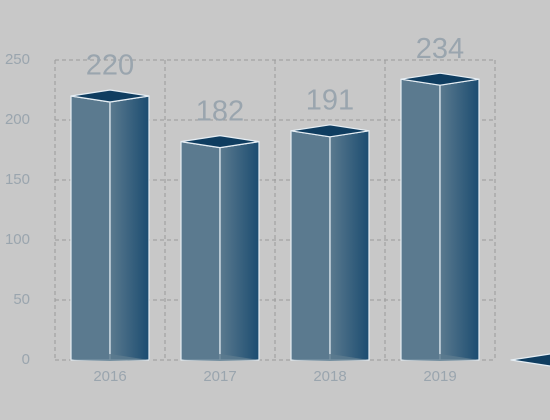 The height and width of the screenshot is (420, 550). Describe the element at coordinates (109, 376) in the screenshot. I see `x-tick-label: 2016` at that location.